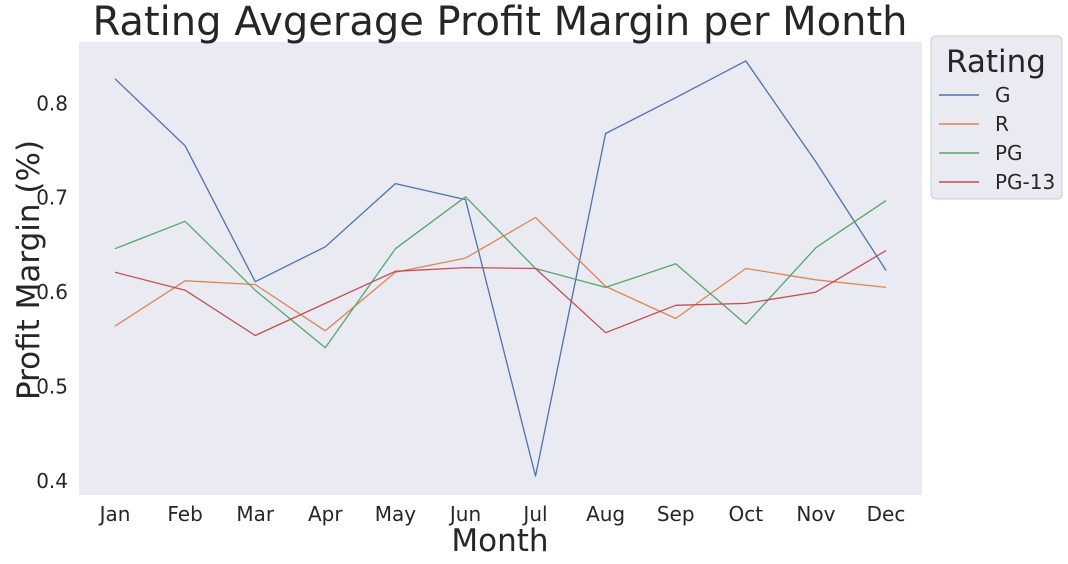 The height and width of the screenshot is (564, 1068). I want to click on y-tick-label-0-6: 0.6, so click(52, 292).